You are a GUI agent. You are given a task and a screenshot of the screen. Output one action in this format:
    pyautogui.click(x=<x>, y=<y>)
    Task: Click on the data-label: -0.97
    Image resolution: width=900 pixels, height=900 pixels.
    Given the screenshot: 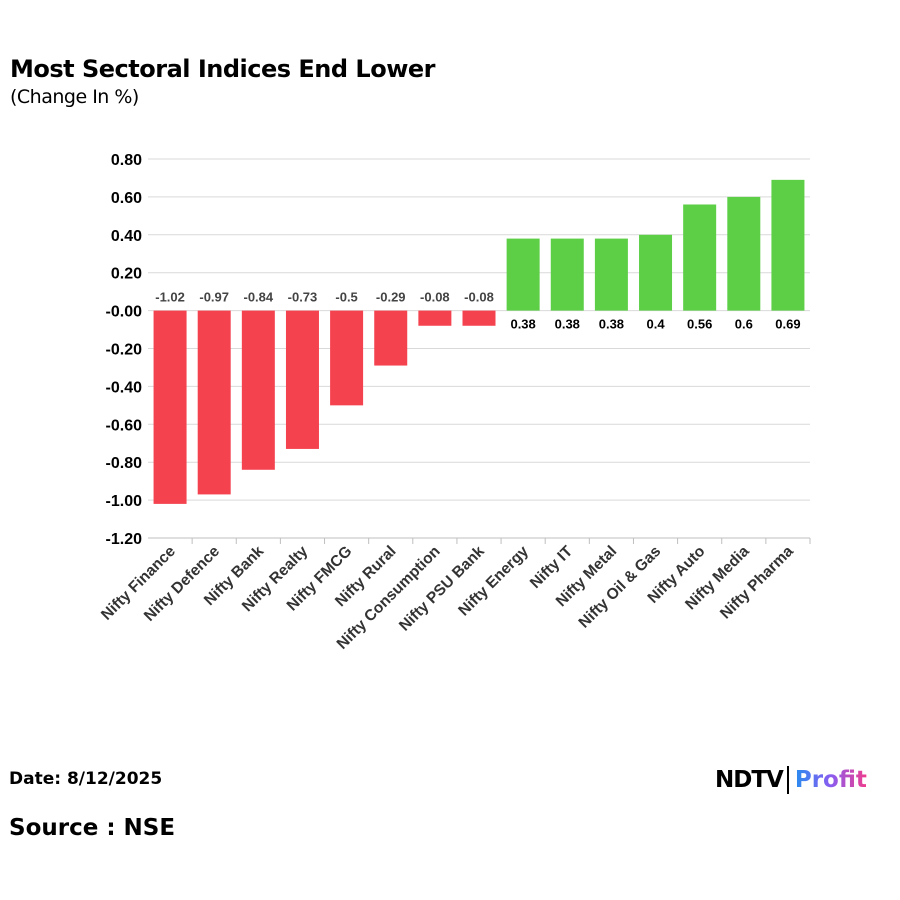 What is the action you would take?
    pyautogui.click(x=214, y=297)
    